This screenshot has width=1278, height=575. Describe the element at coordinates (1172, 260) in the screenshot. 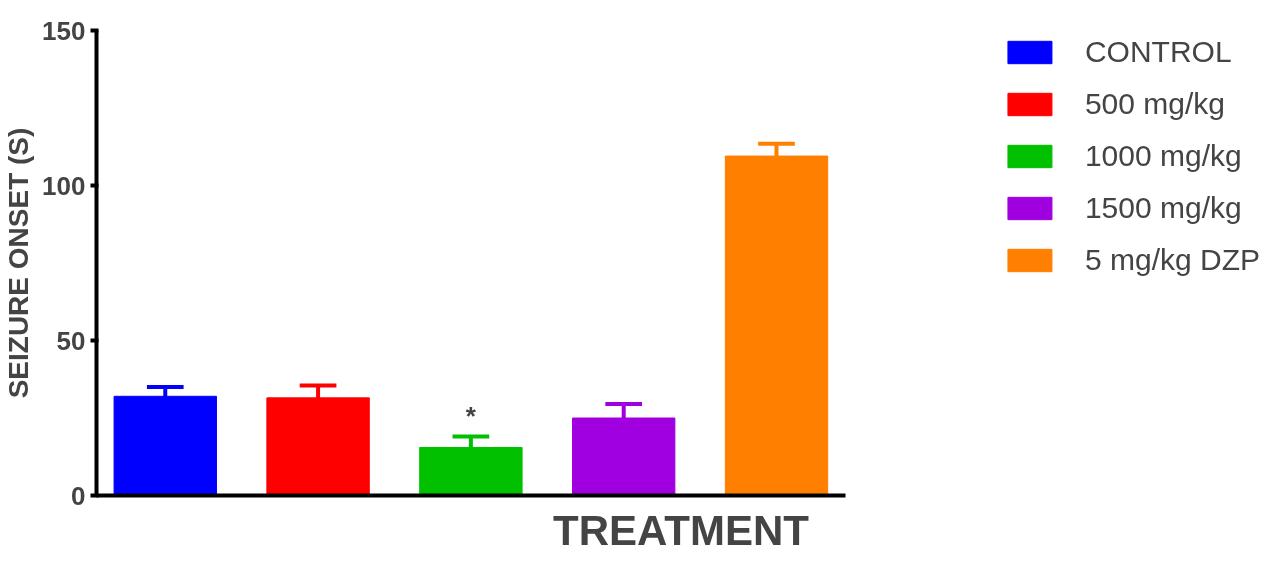

I see `legend-label: 5 mg/kg DZP` at that location.